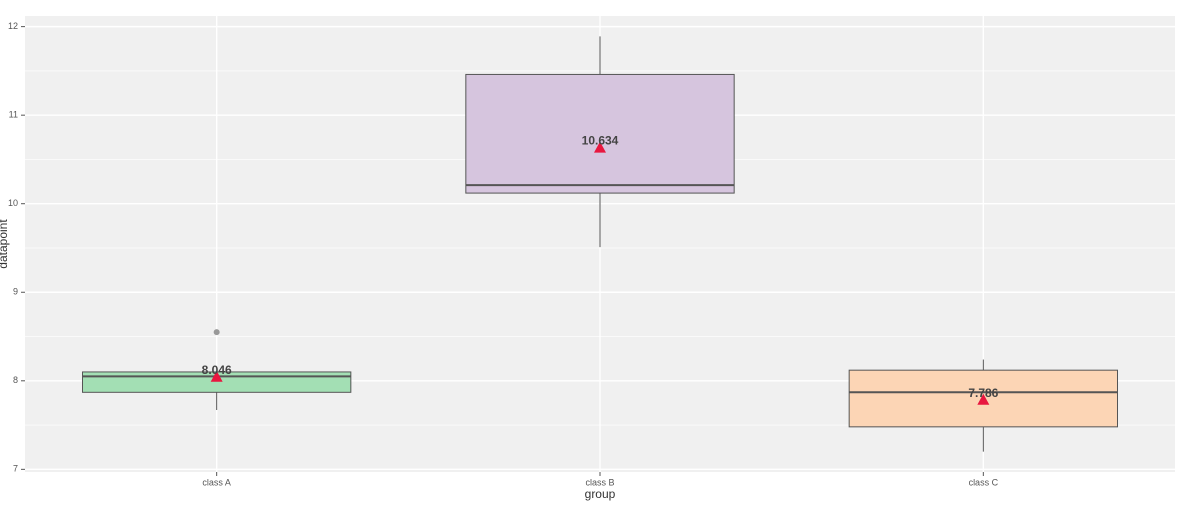 This screenshot has width=1198, height=531. Describe the element at coordinates (5, 244) in the screenshot. I see `y-axis-label: datapoint` at that location.